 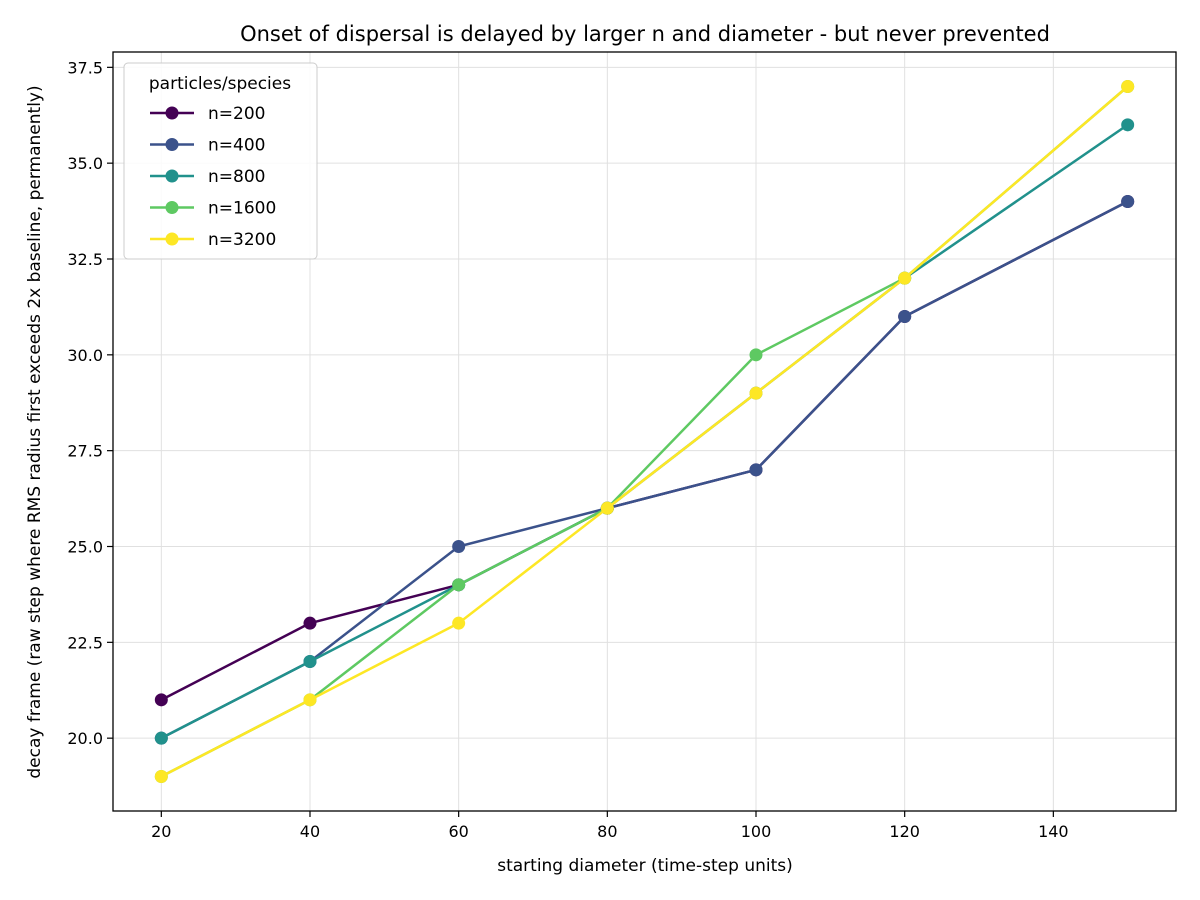 What do you see at coordinates (756, 831) in the screenshot?
I see `x-tick-label: 100` at bounding box center [756, 831].